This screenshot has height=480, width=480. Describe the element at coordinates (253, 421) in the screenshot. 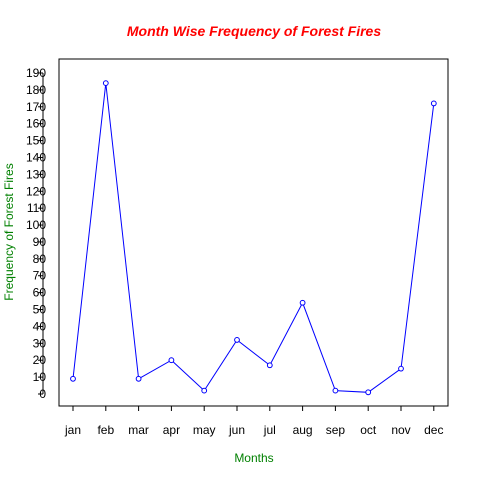

I see `x-axis: jan feb mar apr may jun jul aug sep oct nov dec` at that location.